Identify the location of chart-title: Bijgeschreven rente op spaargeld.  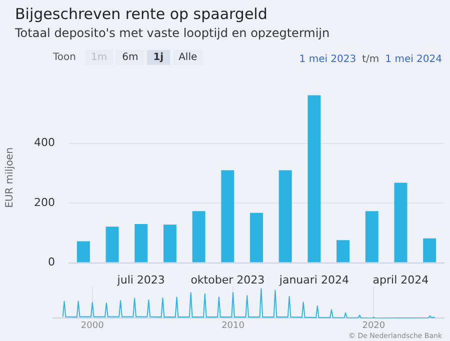
(141, 14).